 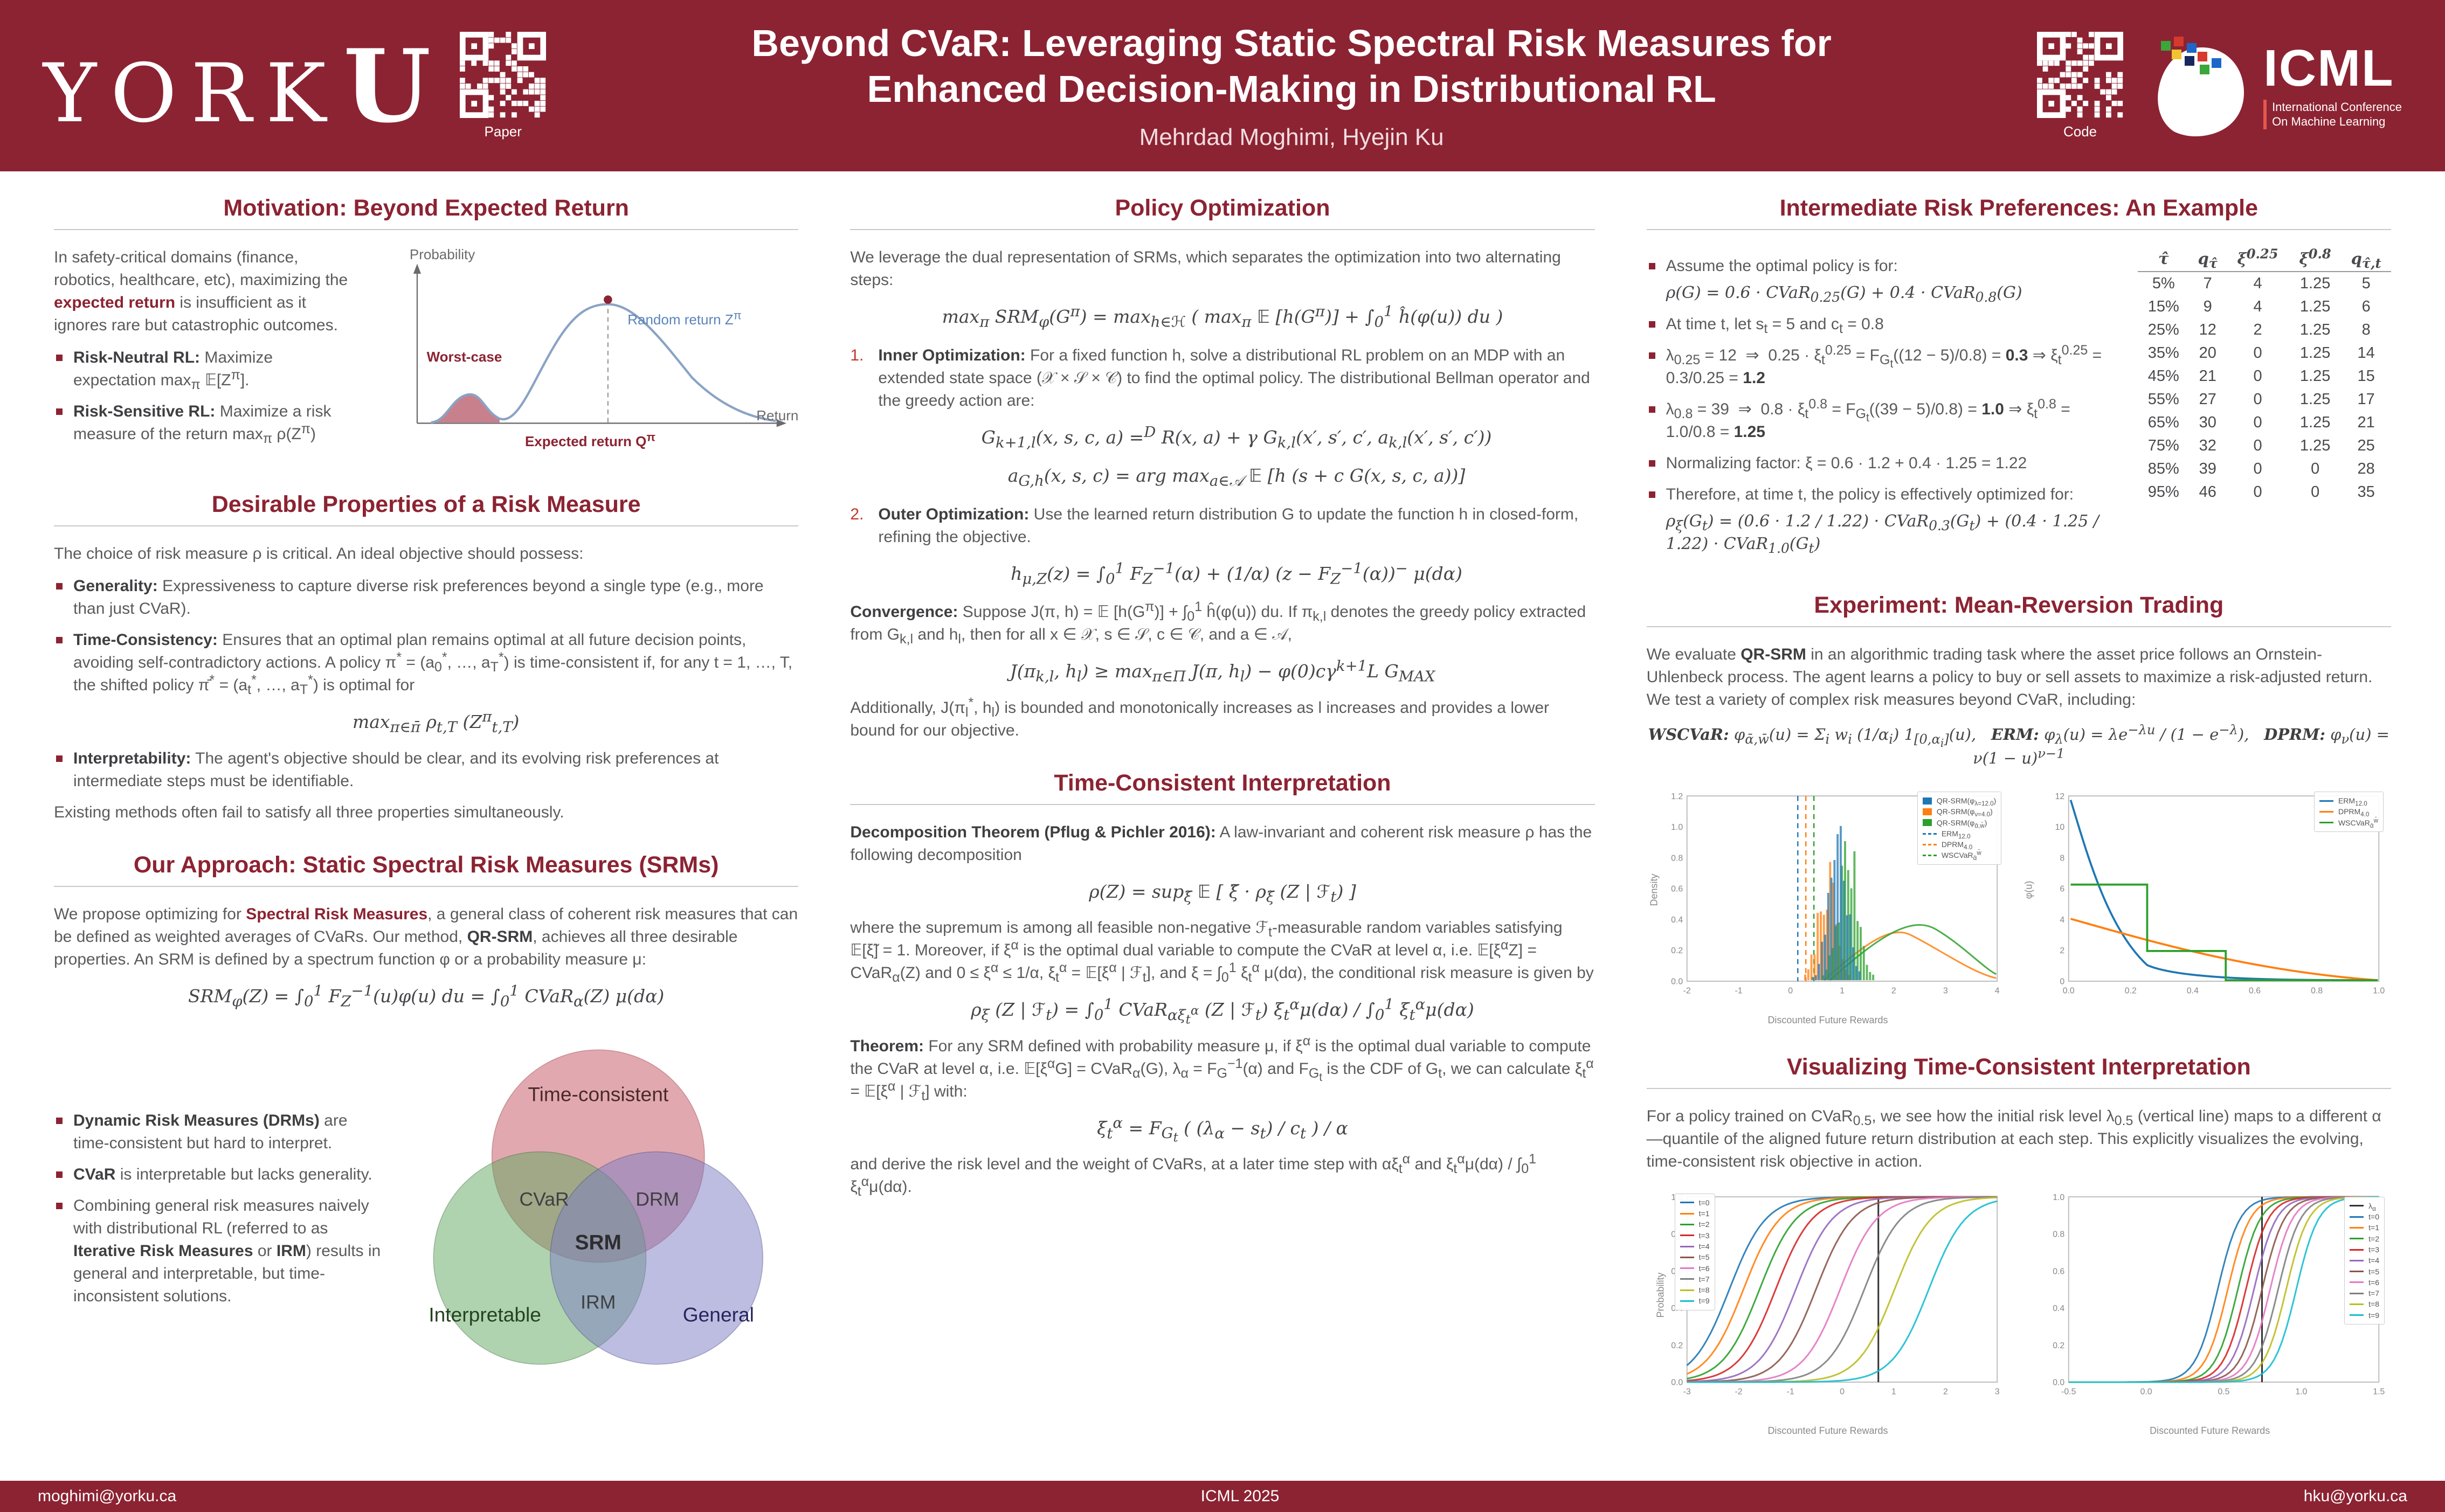 What do you see at coordinates (2080, 131) in the screenshot?
I see `code-qr-label: Code` at bounding box center [2080, 131].